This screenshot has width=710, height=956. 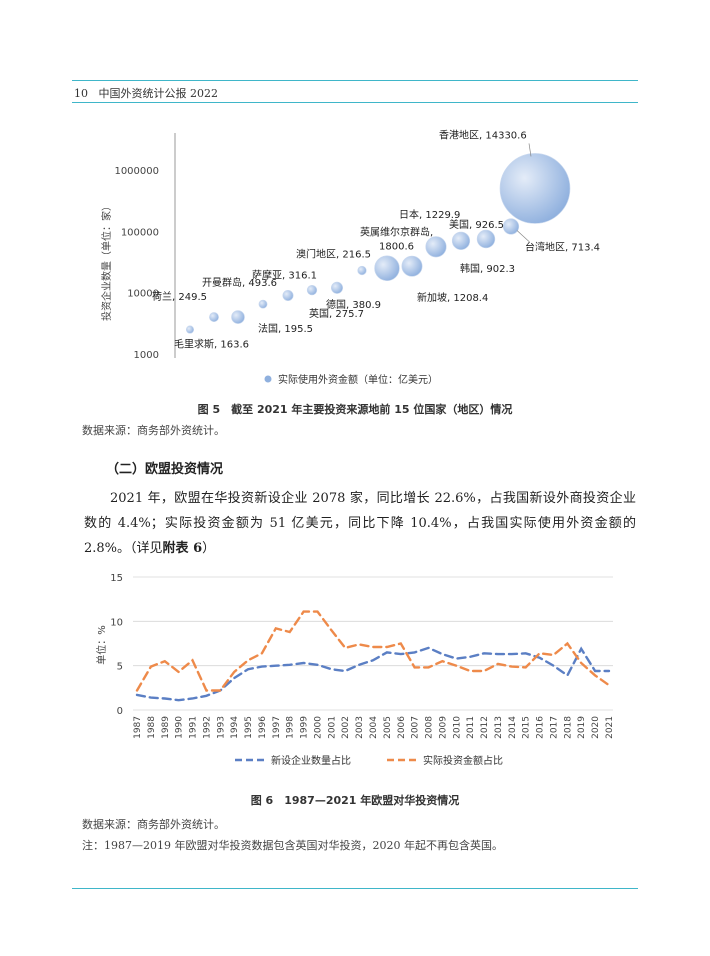 I want to click on fig6-x-tick-label: 1989, so click(x=166, y=727).